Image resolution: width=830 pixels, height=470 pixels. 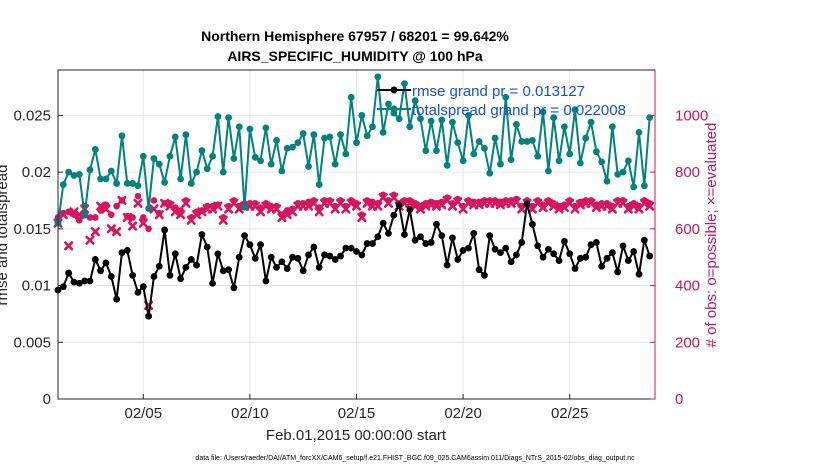 What do you see at coordinates (679, 257) in the screenshot?
I see `right-axis-ticks: 0 200 400 600 800 1000` at bounding box center [679, 257].